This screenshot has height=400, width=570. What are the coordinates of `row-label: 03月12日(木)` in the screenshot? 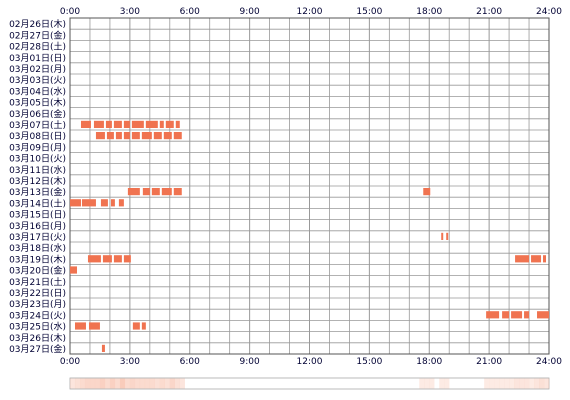 It's located at (37, 181).